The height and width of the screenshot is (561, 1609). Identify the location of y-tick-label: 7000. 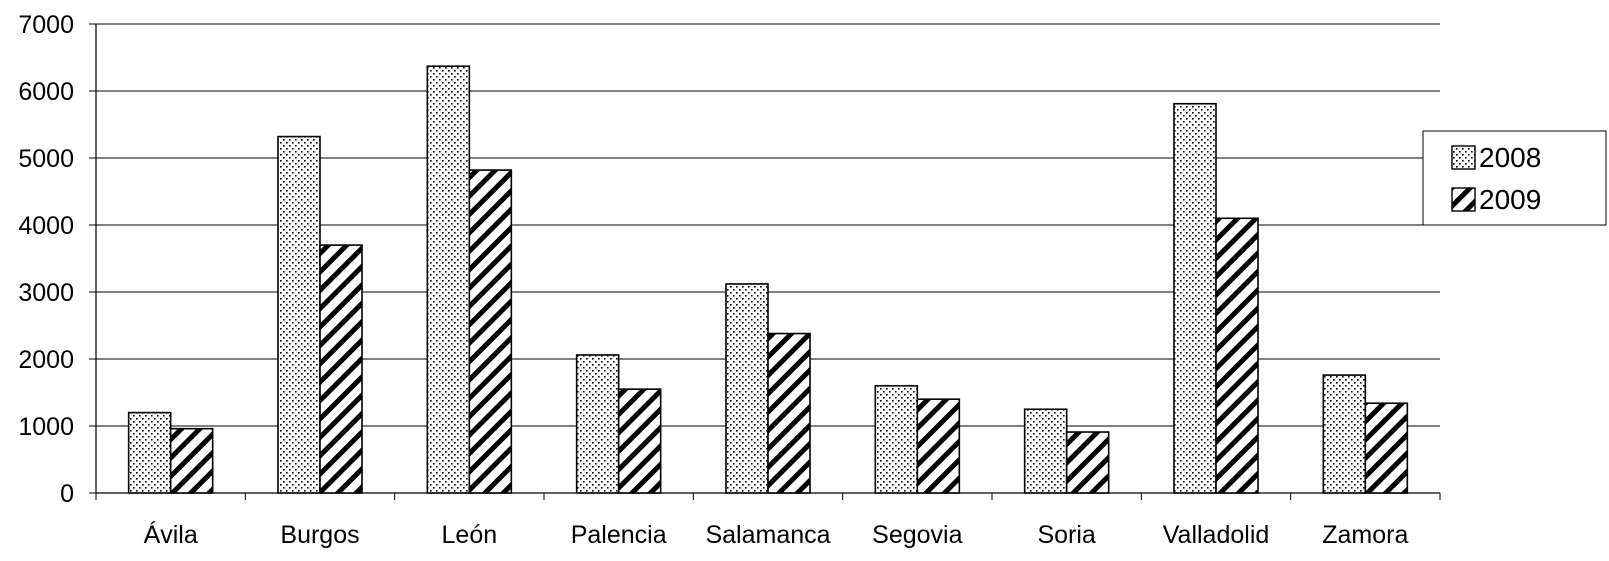
(46, 25).